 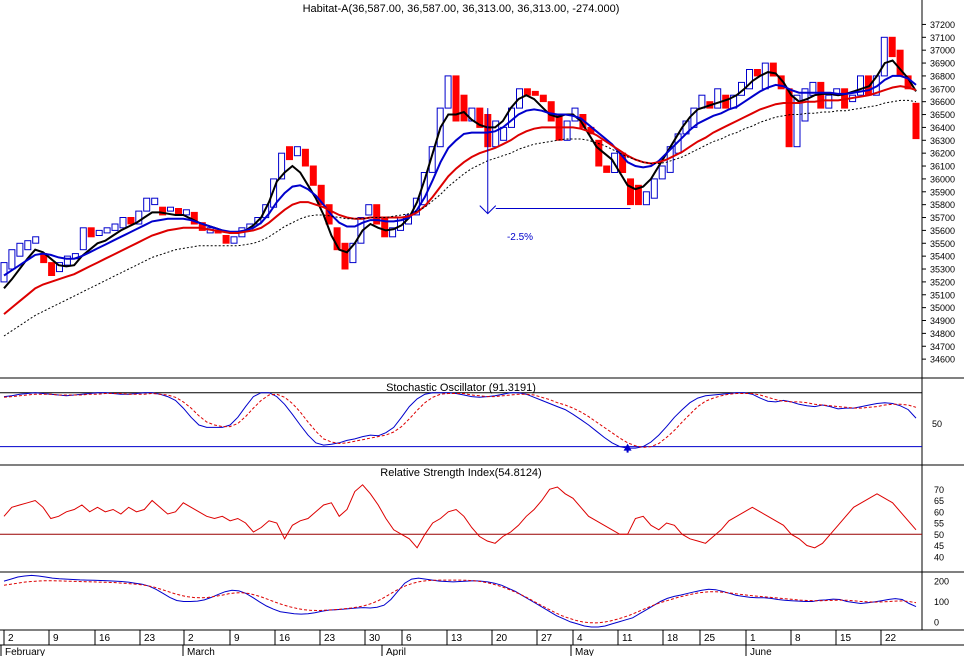 What do you see at coordinates (25, 651) in the screenshot?
I see `month-label: February` at bounding box center [25, 651].